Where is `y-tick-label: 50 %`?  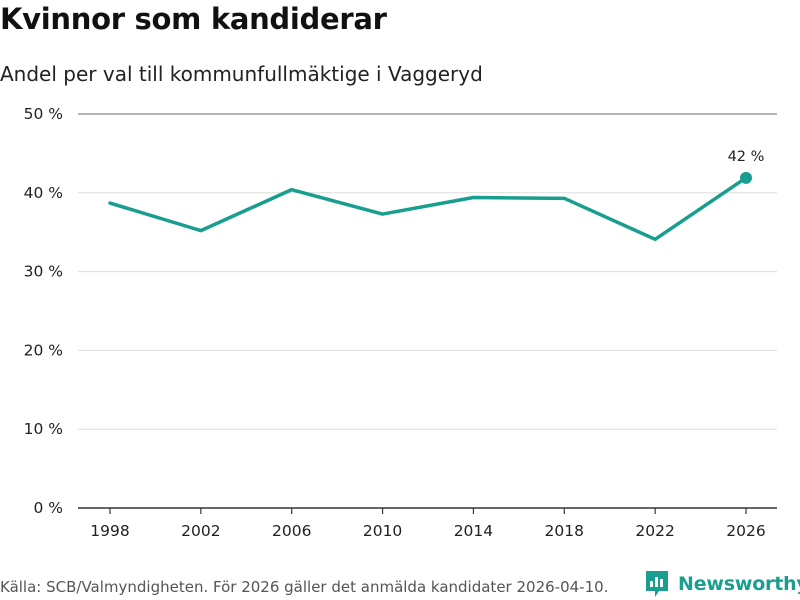
y-tick-label: 50 % is located at coordinates (43, 114).